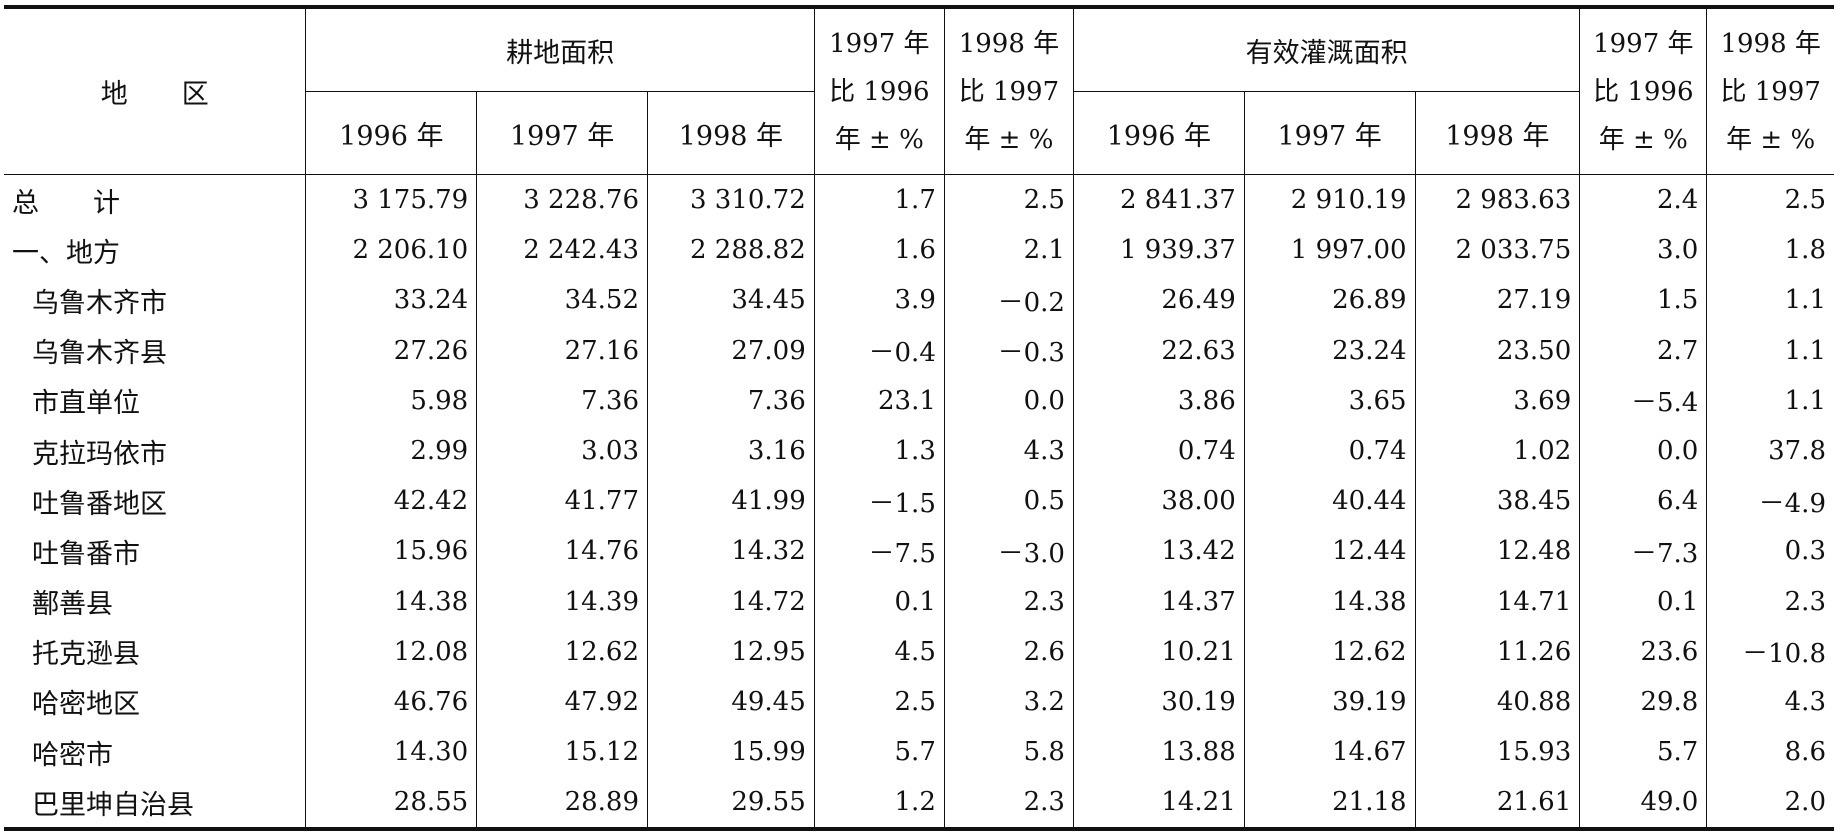  I want to click on cultivated-1996-cell: 12.08, so click(391, 651).